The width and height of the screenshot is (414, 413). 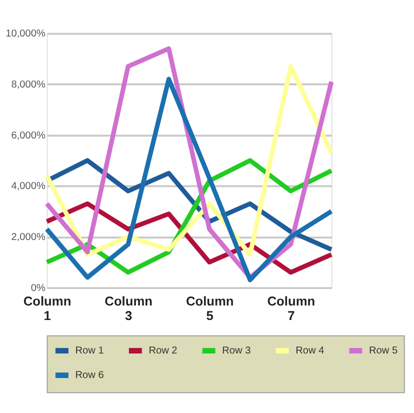 What do you see at coordinates (291, 309) in the screenshot?
I see `x-tick-label: Column 7` at bounding box center [291, 309].